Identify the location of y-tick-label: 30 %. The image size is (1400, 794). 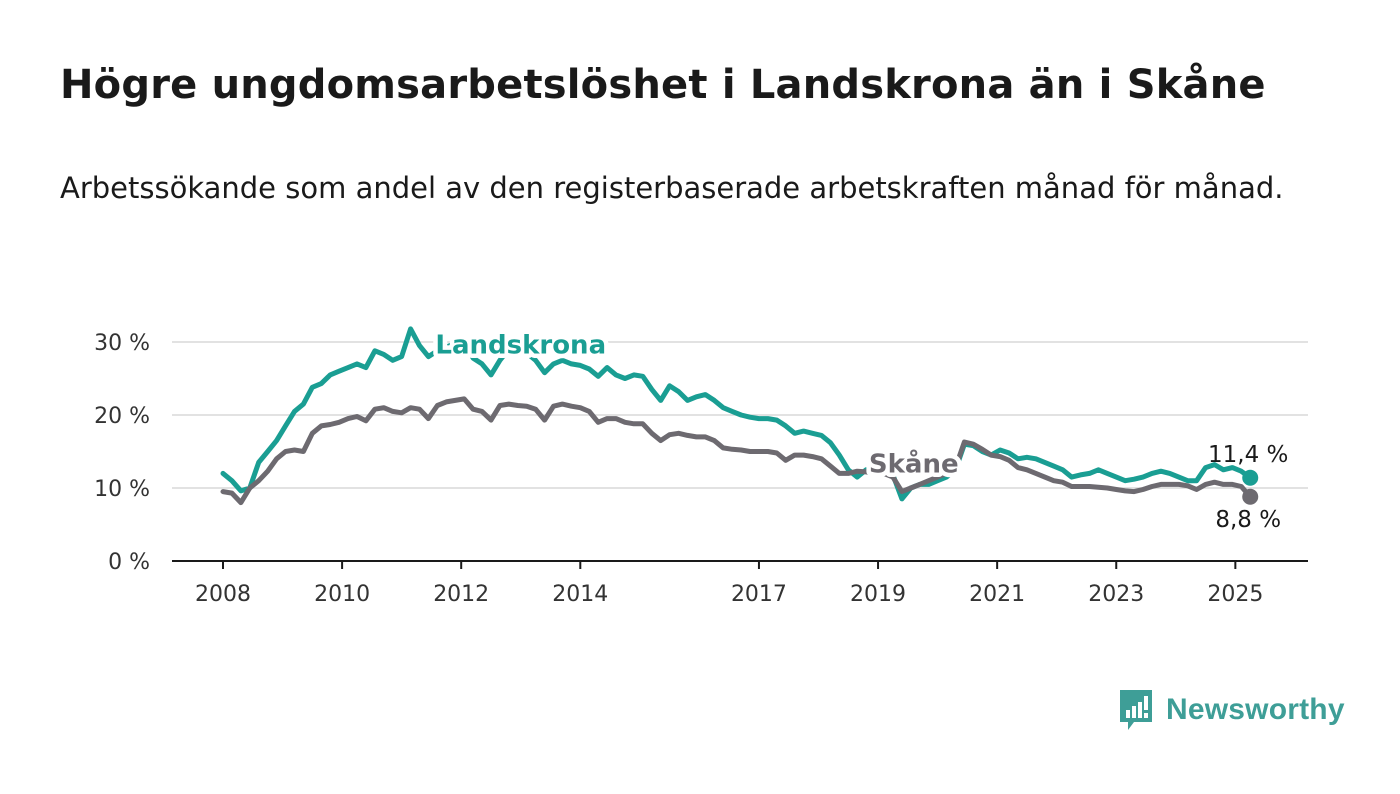
(122, 343).